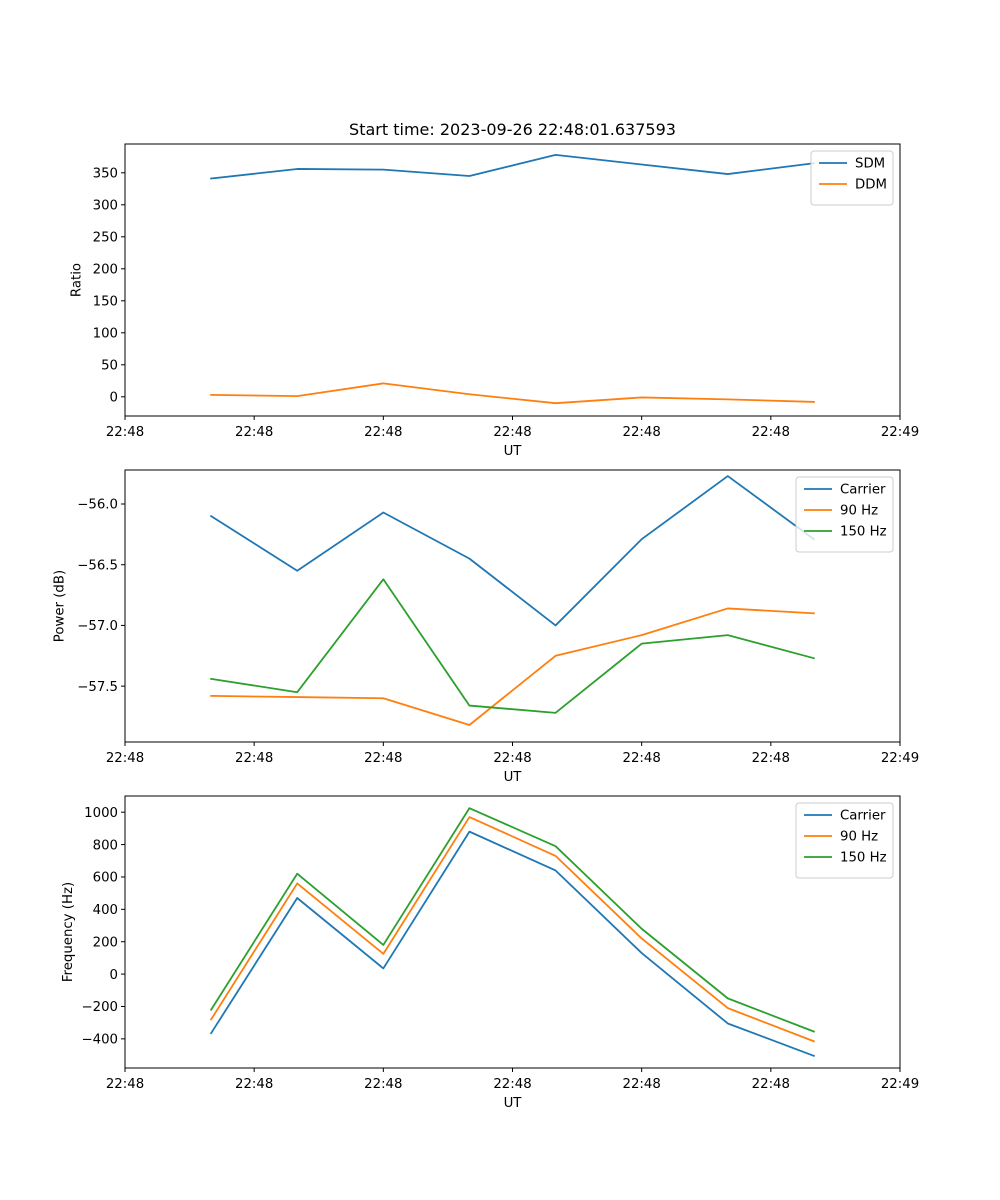  Describe the element at coordinates (871, 185) in the screenshot. I see `legend-label: DDM` at that location.